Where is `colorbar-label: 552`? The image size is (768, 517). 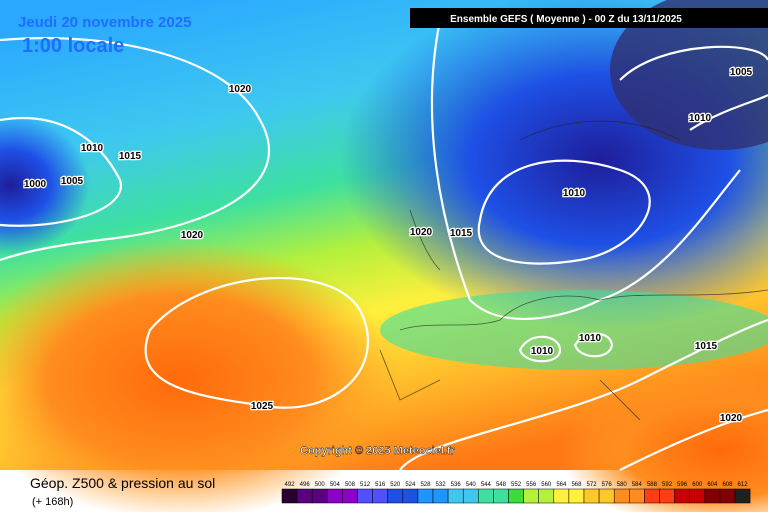
colorbar-label: 552 is located at coordinates (516, 485).